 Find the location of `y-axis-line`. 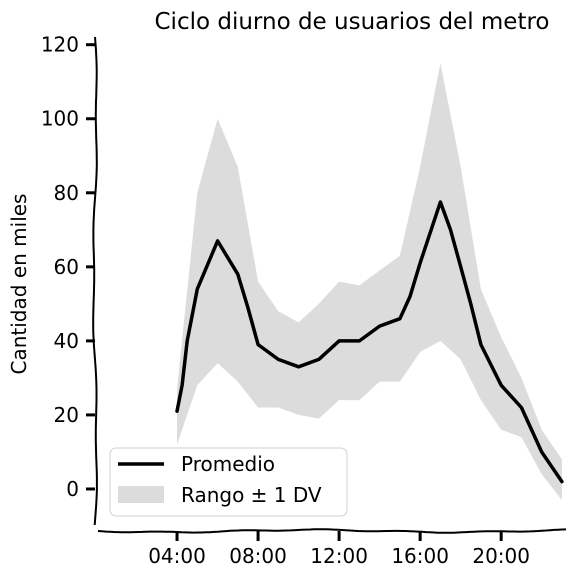

y-axis-line is located at coordinates (95, 281).